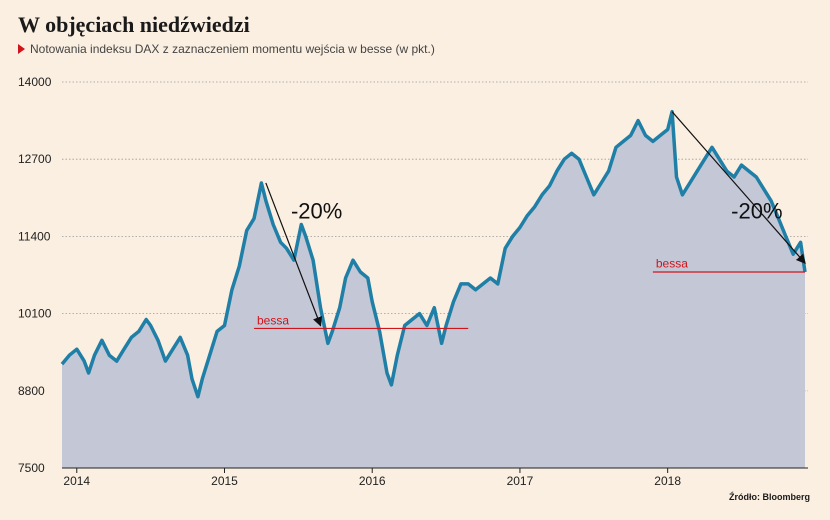 The width and height of the screenshot is (830, 520). I want to click on x-axis: 2014 2015 2016 2017 2018, so click(435, 477).